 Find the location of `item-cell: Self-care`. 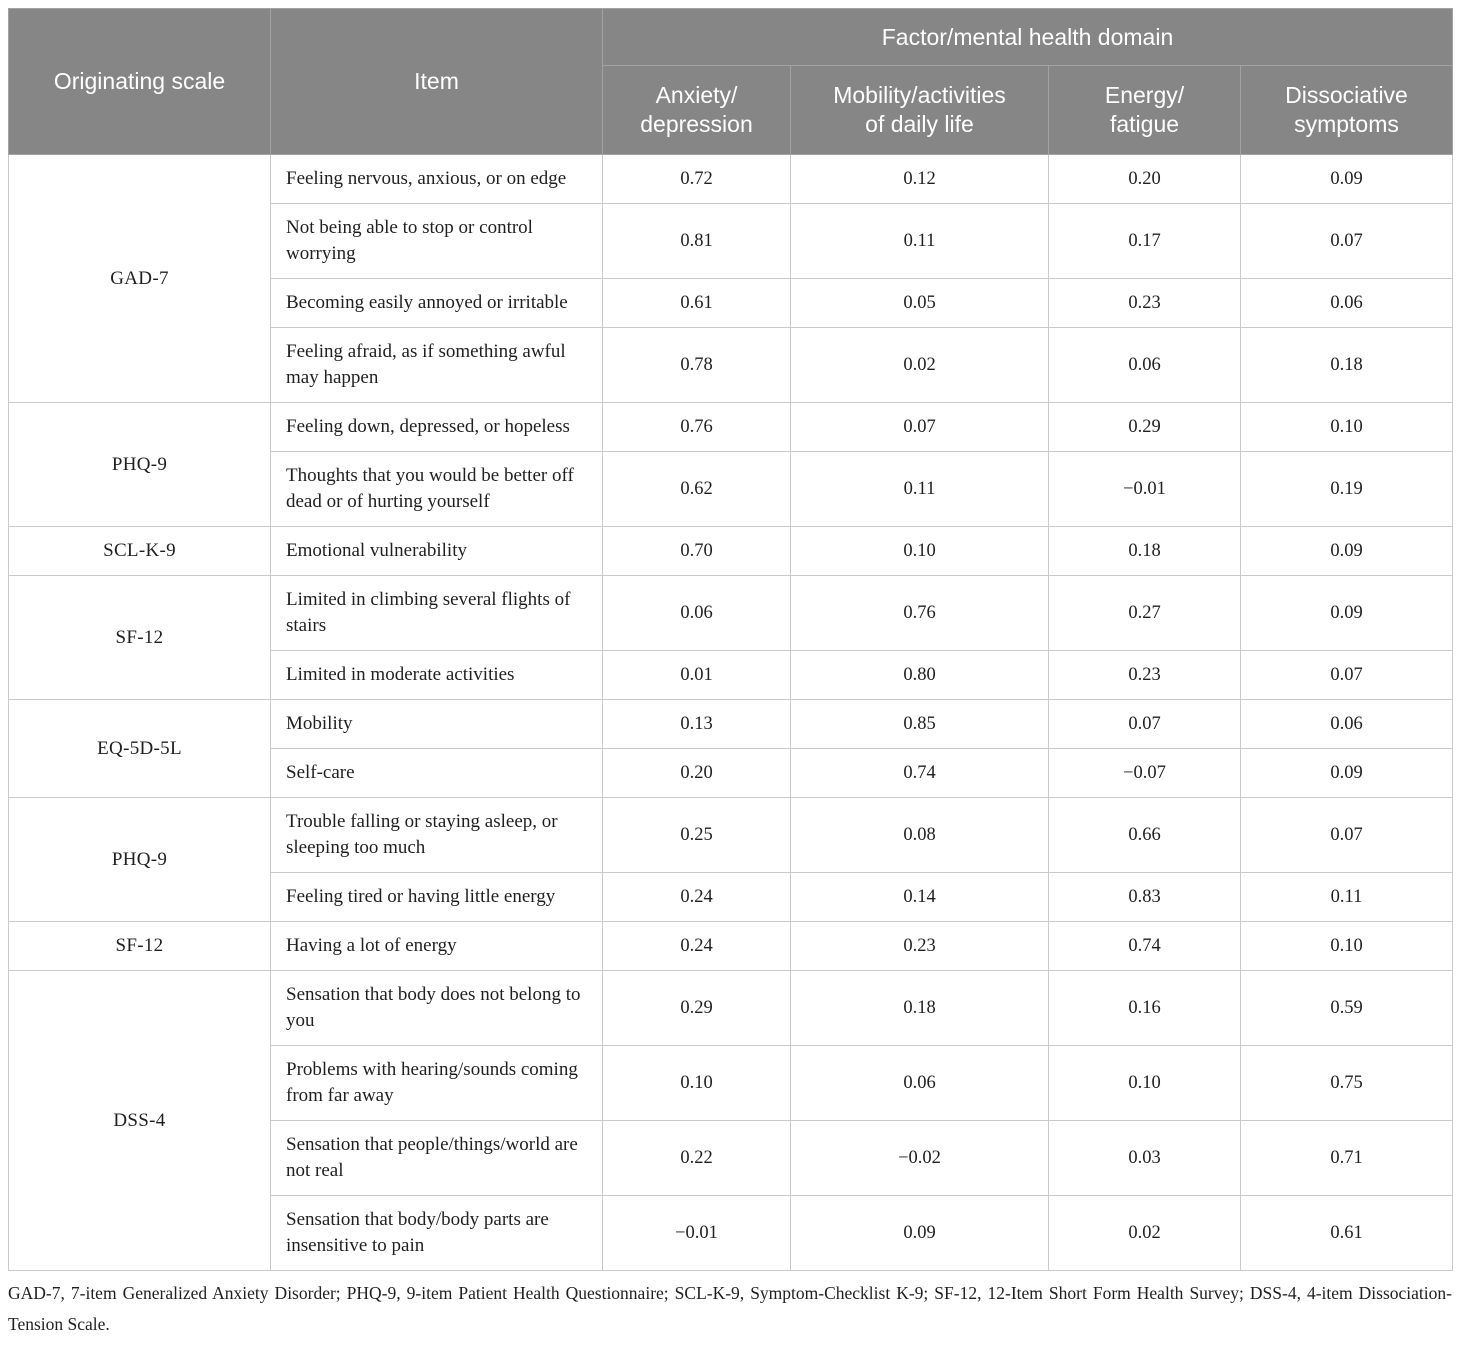

item-cell: Self-care is located at coordinates (436, 773).